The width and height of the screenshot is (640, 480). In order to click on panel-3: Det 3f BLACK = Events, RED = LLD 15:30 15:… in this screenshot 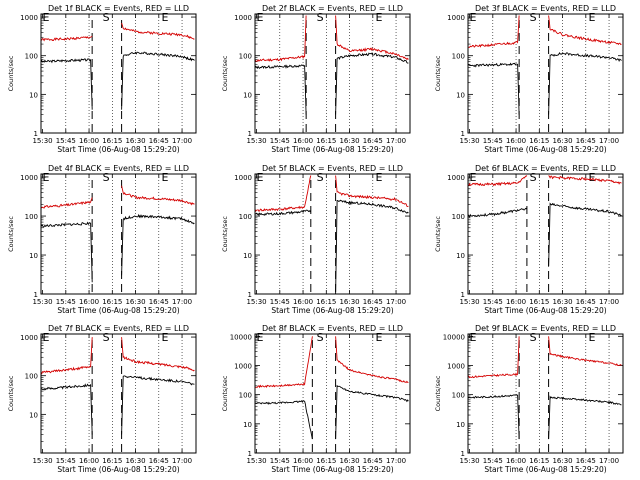, I will do `click(529, 79)`.